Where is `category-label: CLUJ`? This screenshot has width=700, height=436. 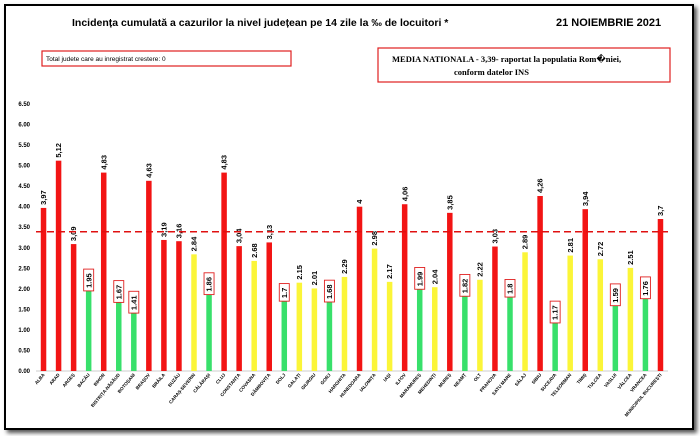 category-label: CLUJ is located at coordinates (221, 378).